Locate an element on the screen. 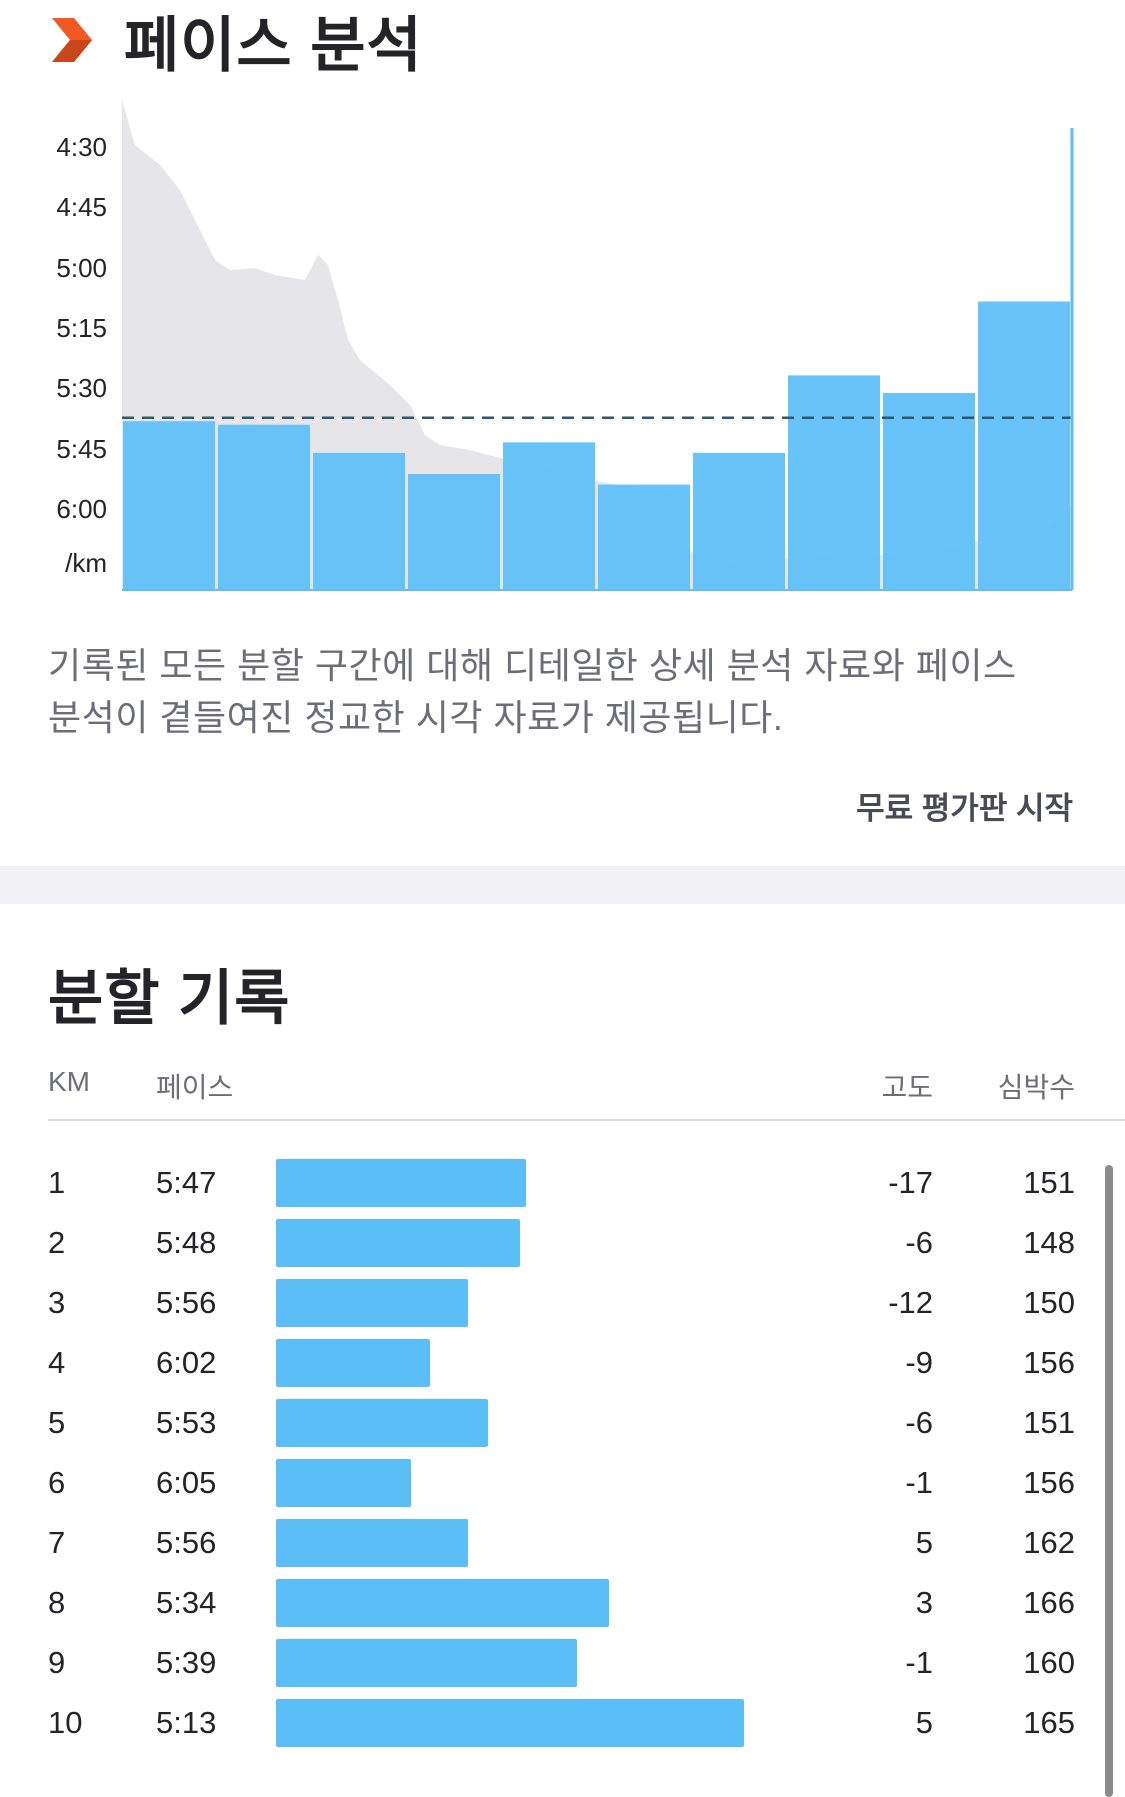 Image resolution: width=1125 pixels, height=1797 pixels. header-divider is located at coordinates (586, 1120).